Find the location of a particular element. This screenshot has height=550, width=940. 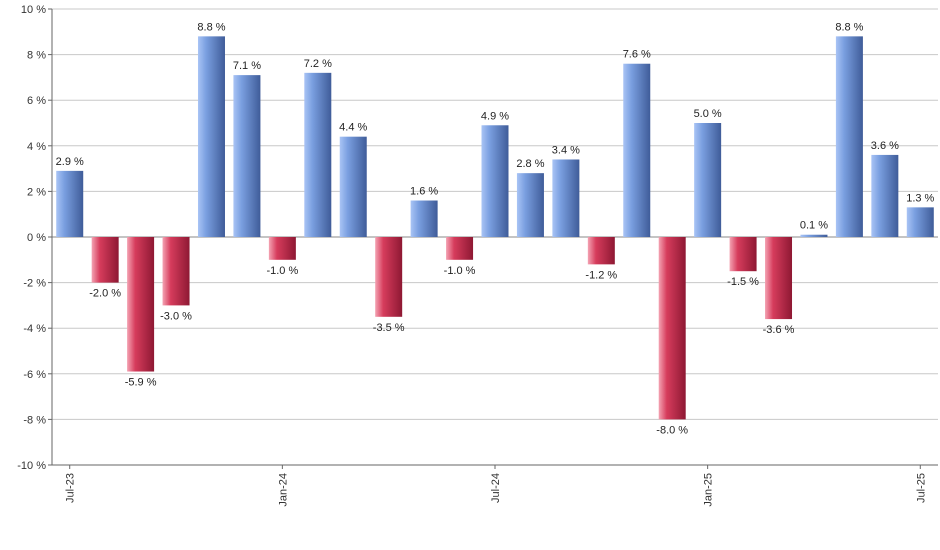

data-label: 7.1 % is located at coordinates (247, 66).